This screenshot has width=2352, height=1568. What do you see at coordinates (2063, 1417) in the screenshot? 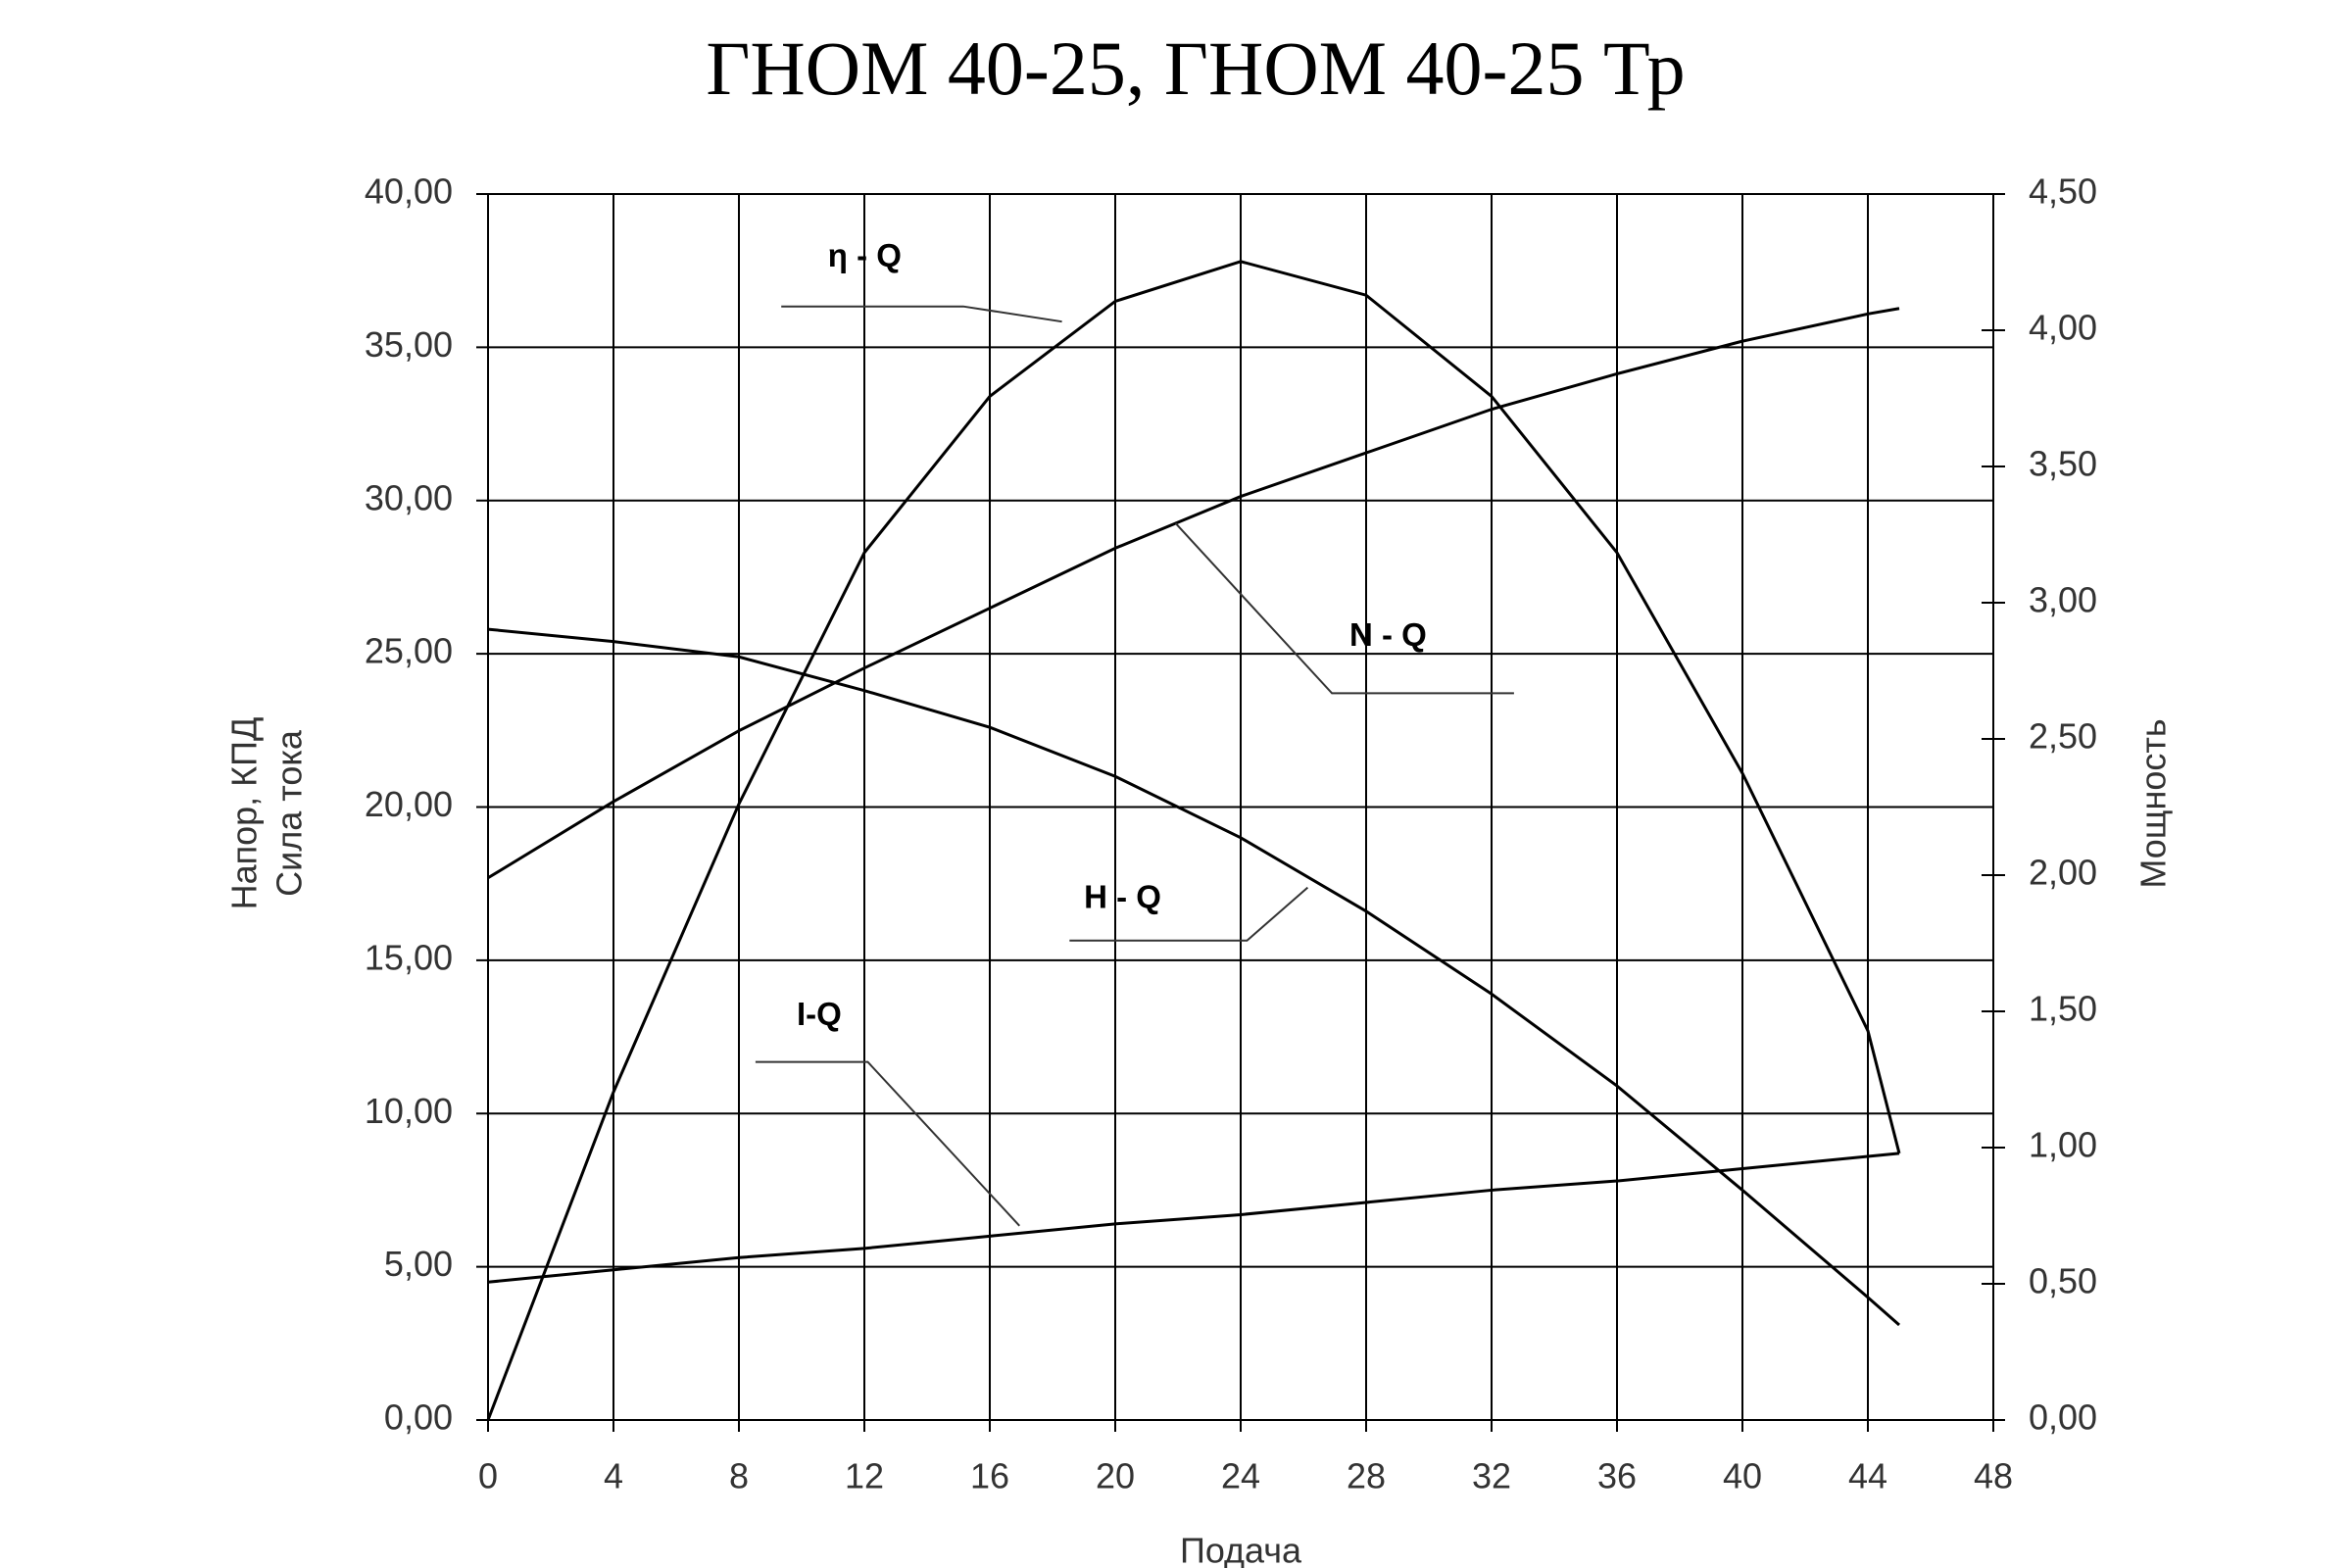
I see `y2-tick-label: 0,00` at bounding box center [2063, 1417].